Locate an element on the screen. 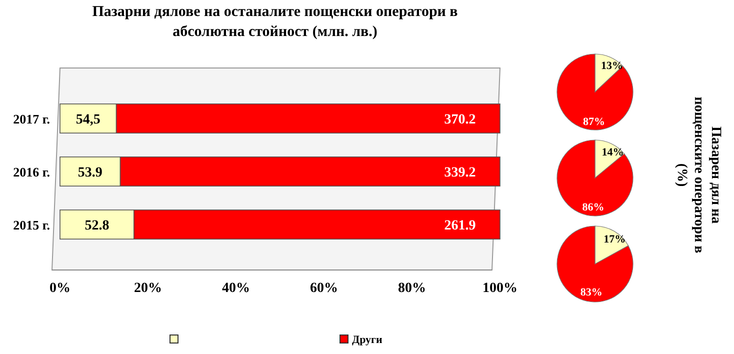 The height and width of the screenshot is (354, 734). chart-title: Пазарни дялове на останалите пощенски оператори в абсолютна стойност (млн. лв.) is located at coordinates (275, 22).